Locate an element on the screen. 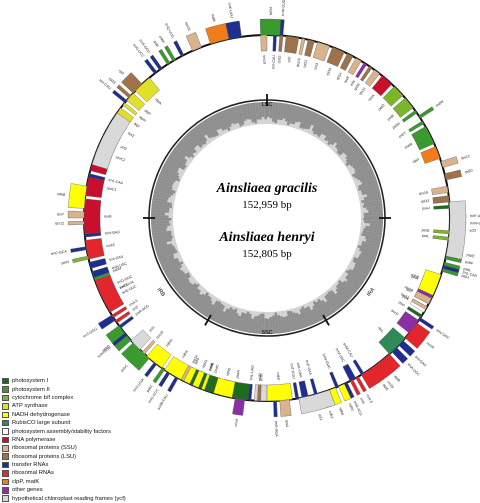 This screenshot has width=480, height=503. gene-label: psaA is located at coordinates (238, 373).